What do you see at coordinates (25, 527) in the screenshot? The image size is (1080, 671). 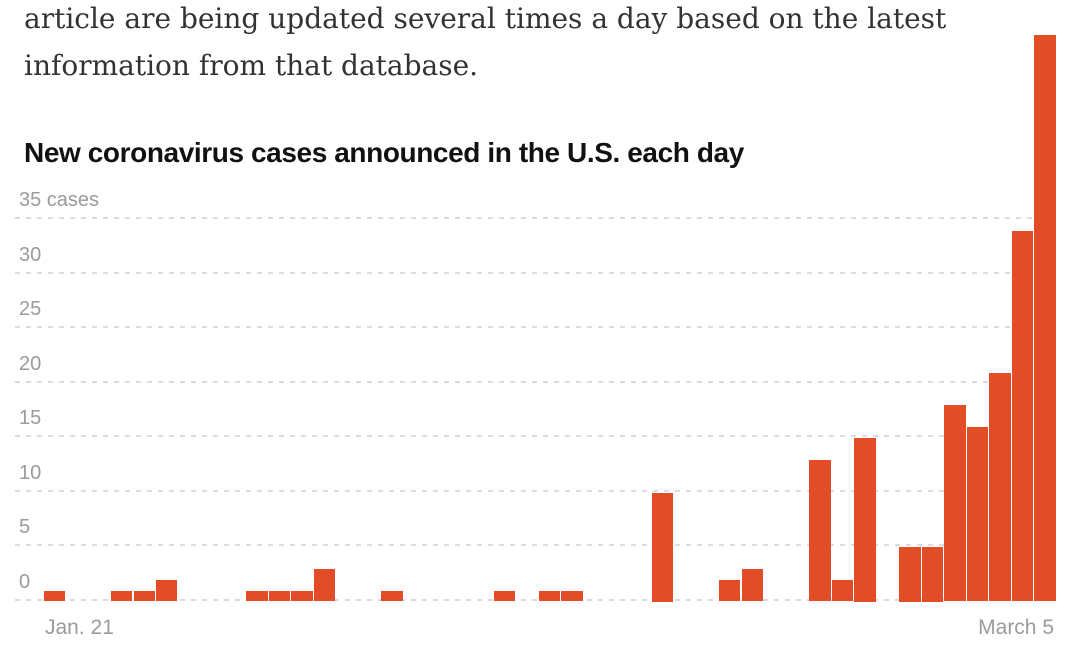 I see `y-axis-tick-label: 5` at bounding box center [25, 527].